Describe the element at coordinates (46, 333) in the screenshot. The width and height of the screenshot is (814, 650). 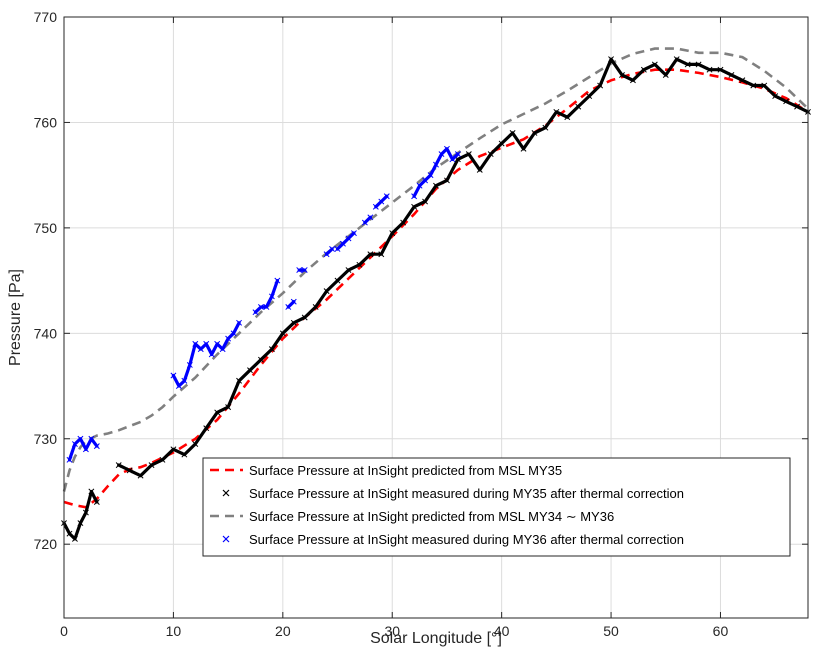
I see `y-tick-label: 740` at that location.